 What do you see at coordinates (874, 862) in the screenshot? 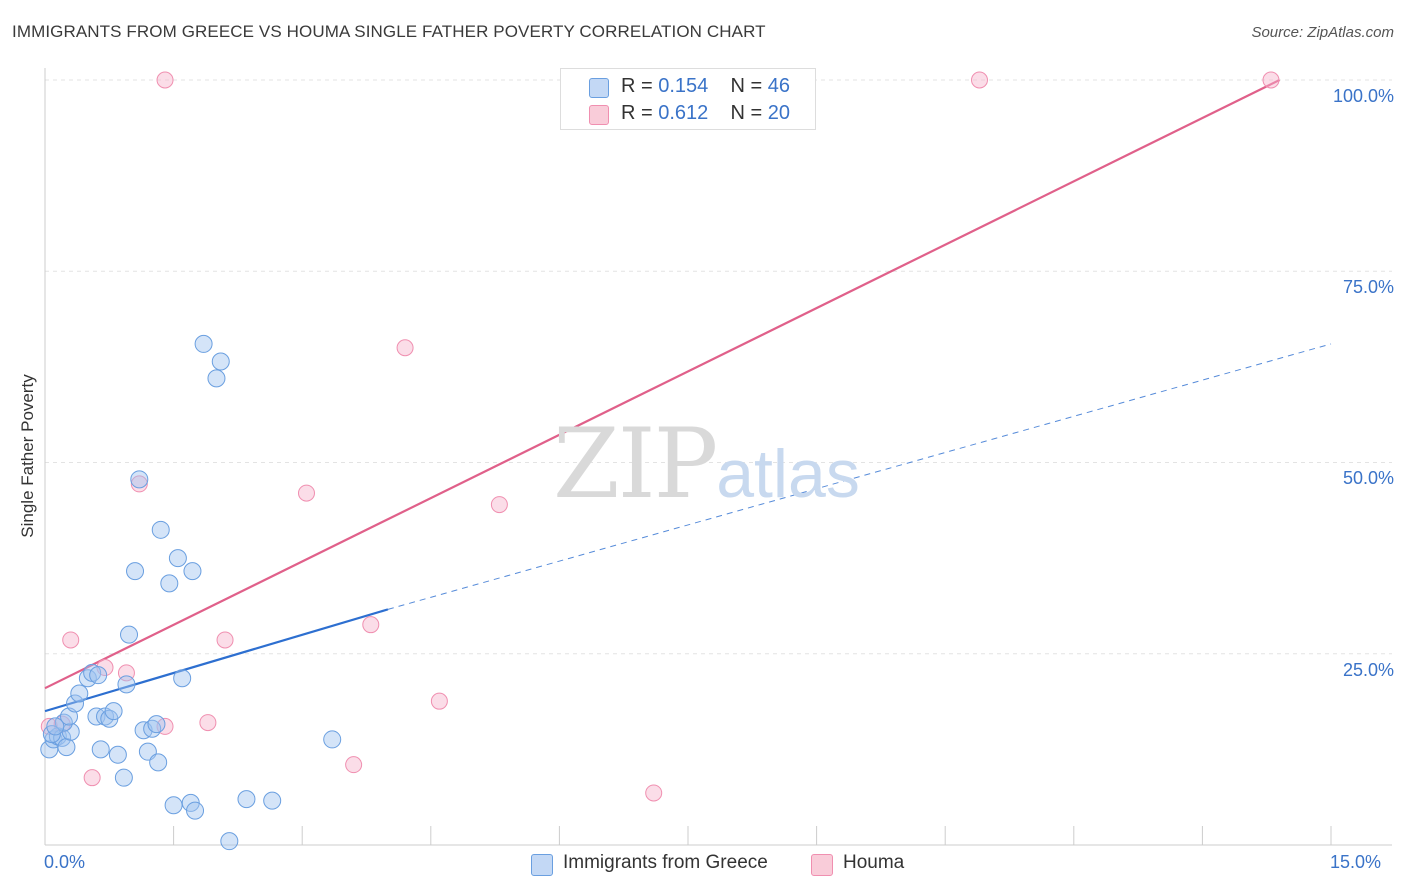
I see `legend-label-houma: Houma` at bounding box center [874, 862].